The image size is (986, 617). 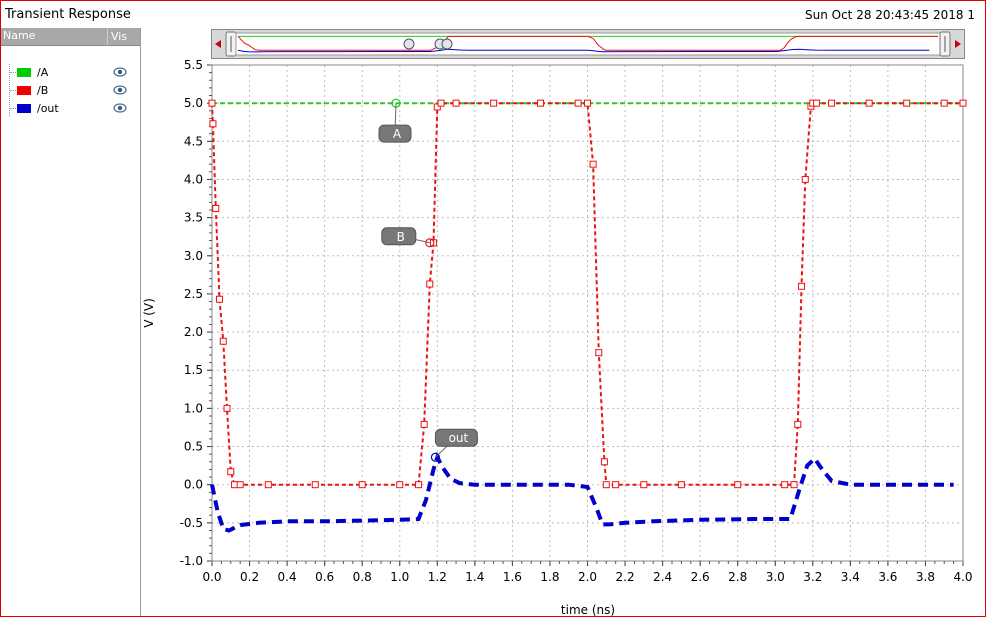 What do you see at coordinates (70, 72) in the screenshot?
I see `legend-item-a: /A` at bounding box center [70, 72].